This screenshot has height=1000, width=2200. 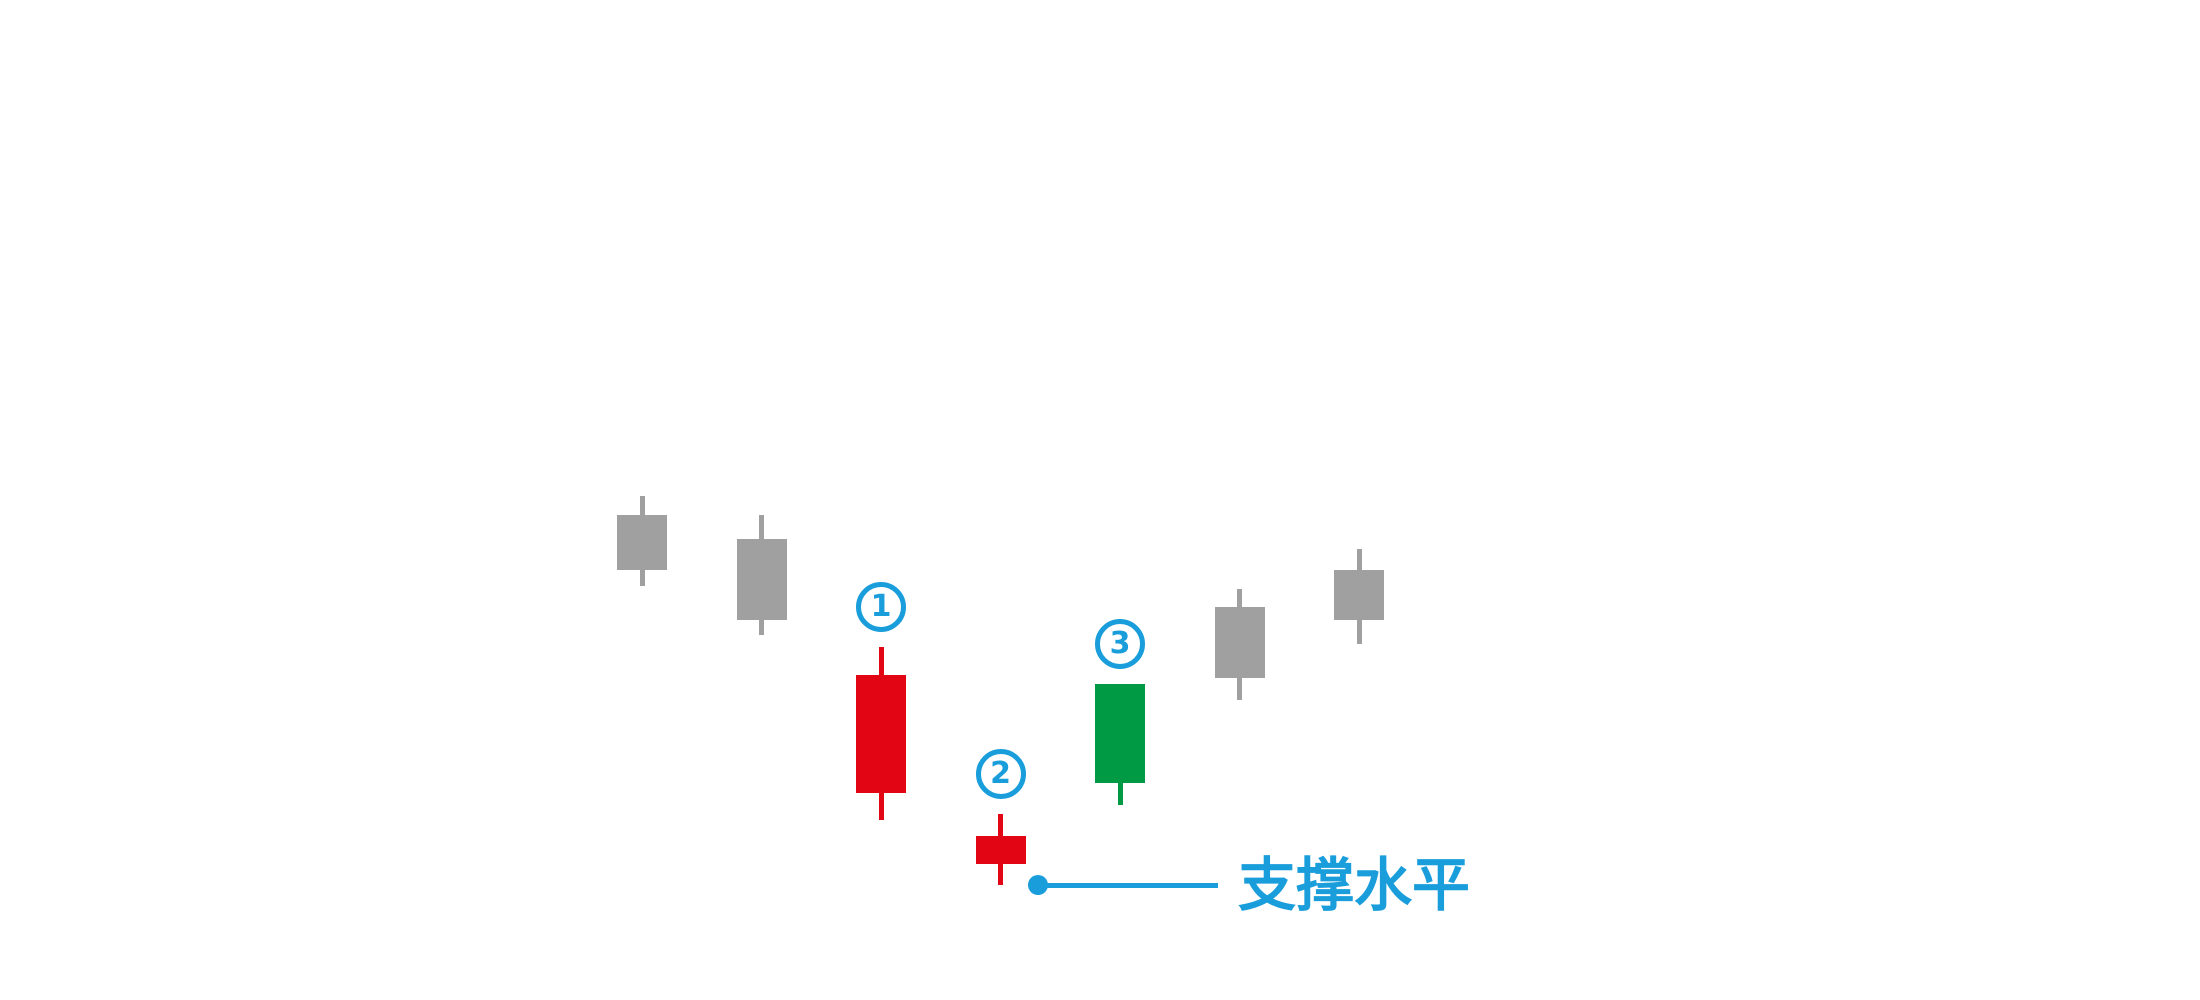 I want to click on candle-marker-3: 3, so click(x=1120, y=644).